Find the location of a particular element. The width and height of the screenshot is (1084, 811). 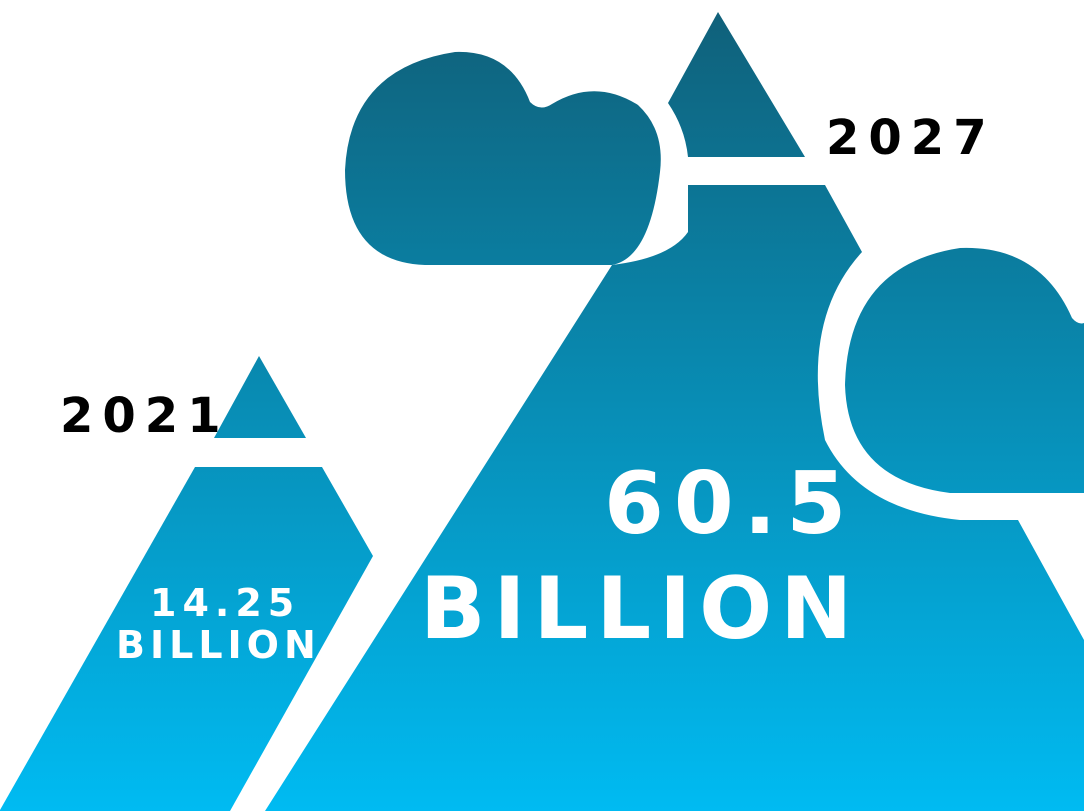

large-peak-year: 2027 is located at coordinates (911, 138).